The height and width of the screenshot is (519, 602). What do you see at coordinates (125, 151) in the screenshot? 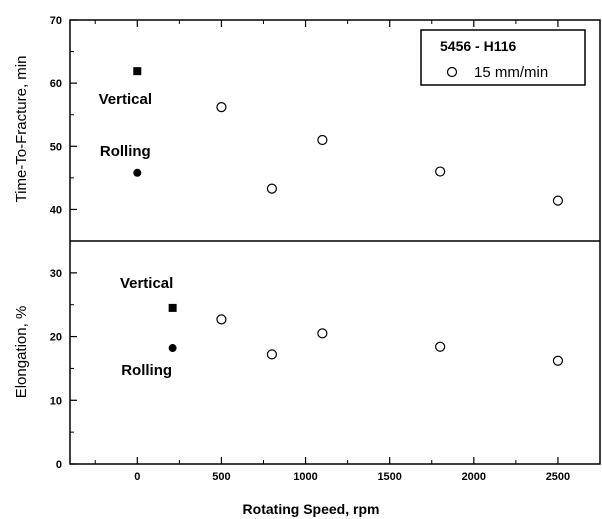
I see `top-annotation-rolling: Rolling` at bounding box center [125, 151].